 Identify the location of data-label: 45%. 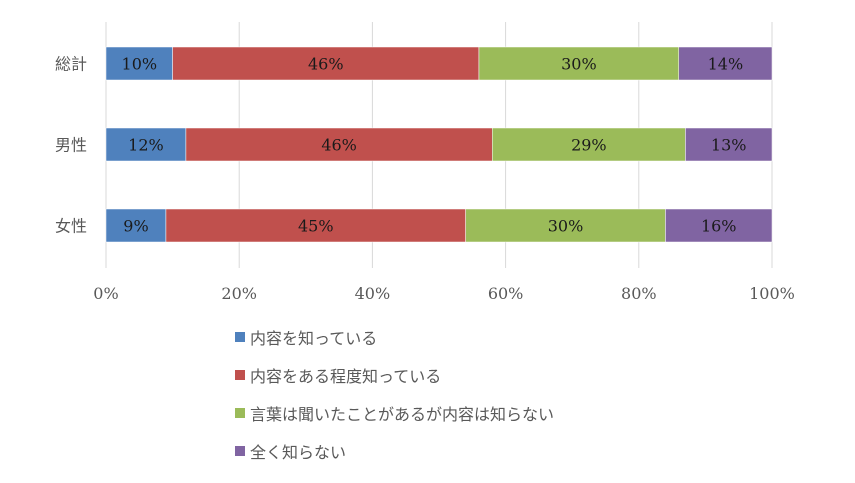
(316, 226).